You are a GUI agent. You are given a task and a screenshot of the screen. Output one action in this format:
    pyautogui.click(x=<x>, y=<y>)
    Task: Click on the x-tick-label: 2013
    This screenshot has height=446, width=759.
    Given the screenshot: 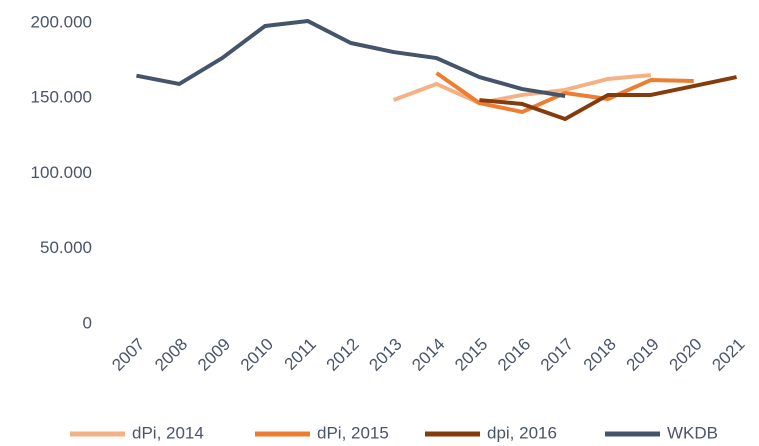 What is the action you would take?
    pyautogui.click(x=385, y=355)
    